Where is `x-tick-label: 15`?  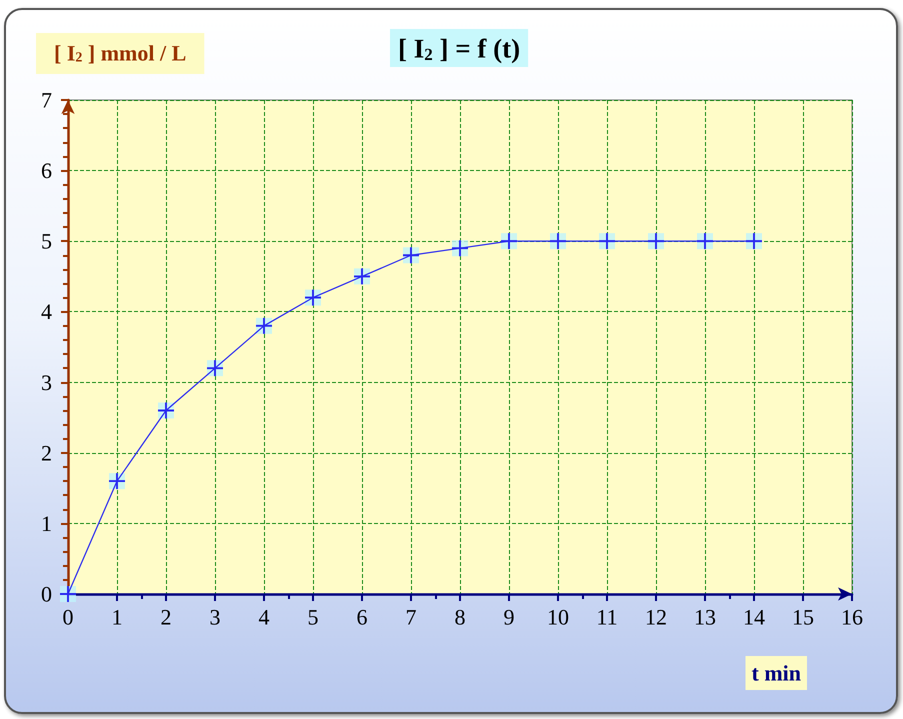 x-tick-label: 15 is located at coordinates (803, 617).